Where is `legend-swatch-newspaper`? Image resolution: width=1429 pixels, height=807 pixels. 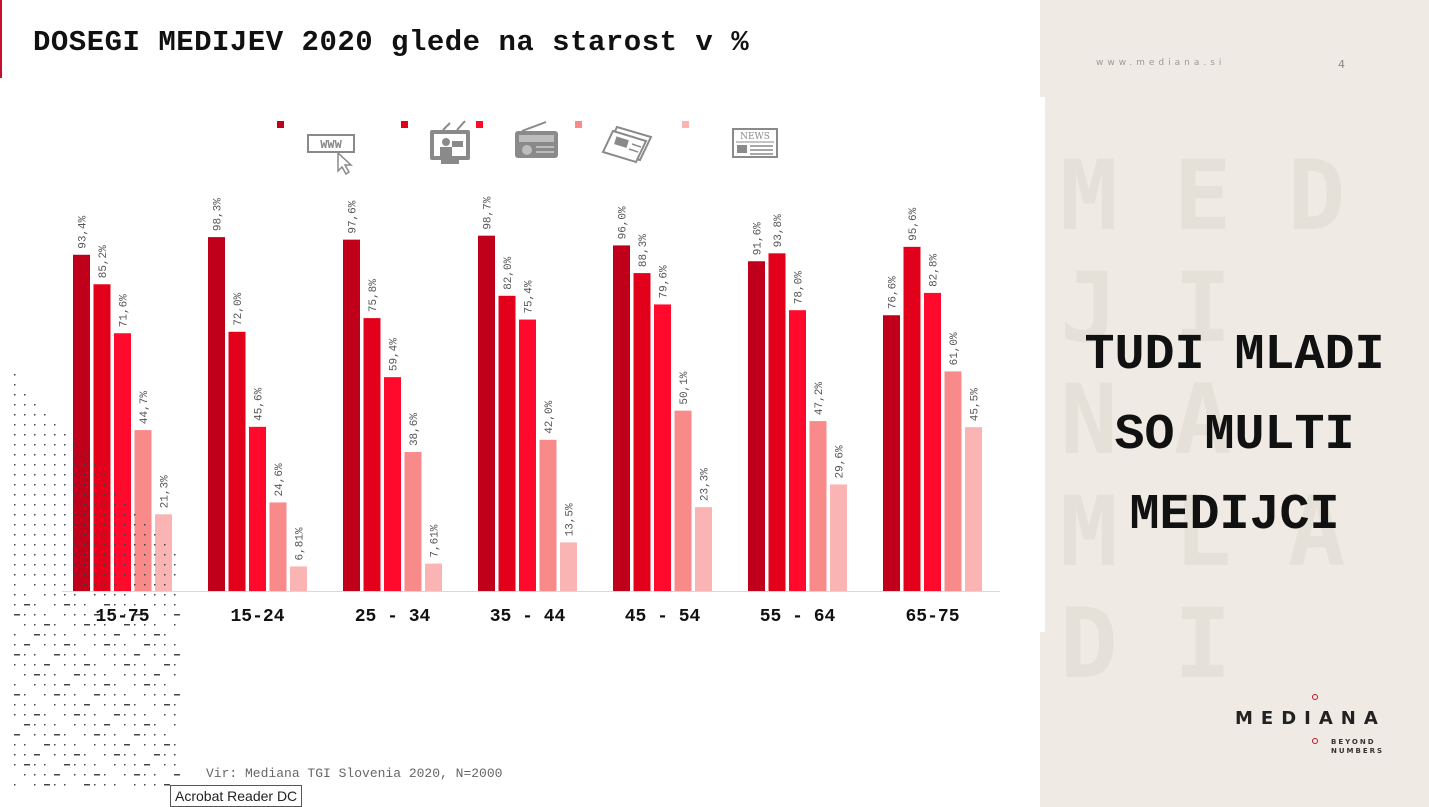
legend-swatch-newspaper is located at coordinates (685, 124).